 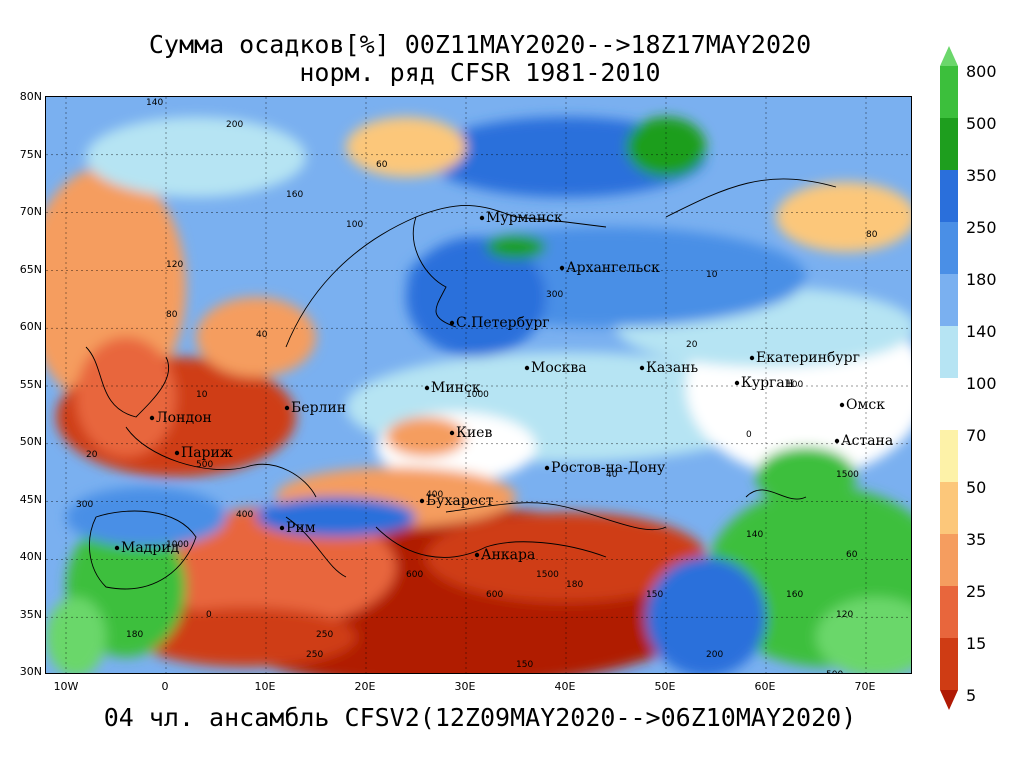 What do you see at coordinates (867, 441) in the screenshot?
I see `city-label: Астана` at bounding box center [867, 441].